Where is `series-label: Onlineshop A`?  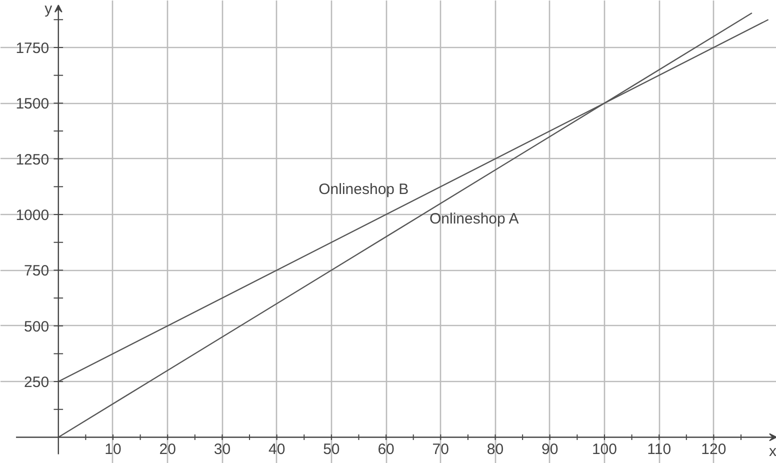 series-label: Onlineshop A is located at coordinates (474, 219).